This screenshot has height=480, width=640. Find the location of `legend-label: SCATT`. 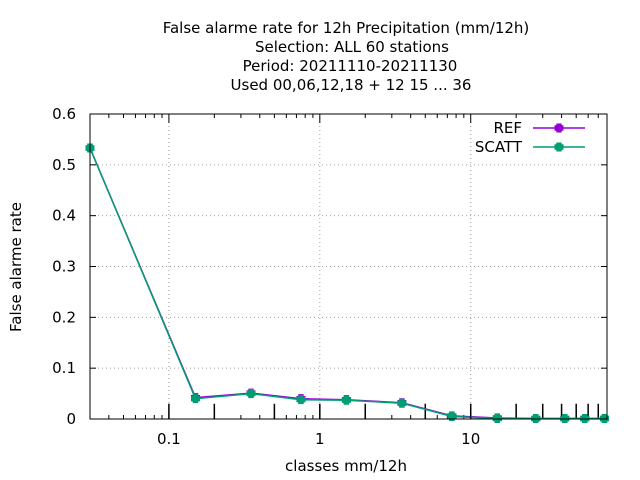

legend-label: SCATT is located at coordinates (499, 147).